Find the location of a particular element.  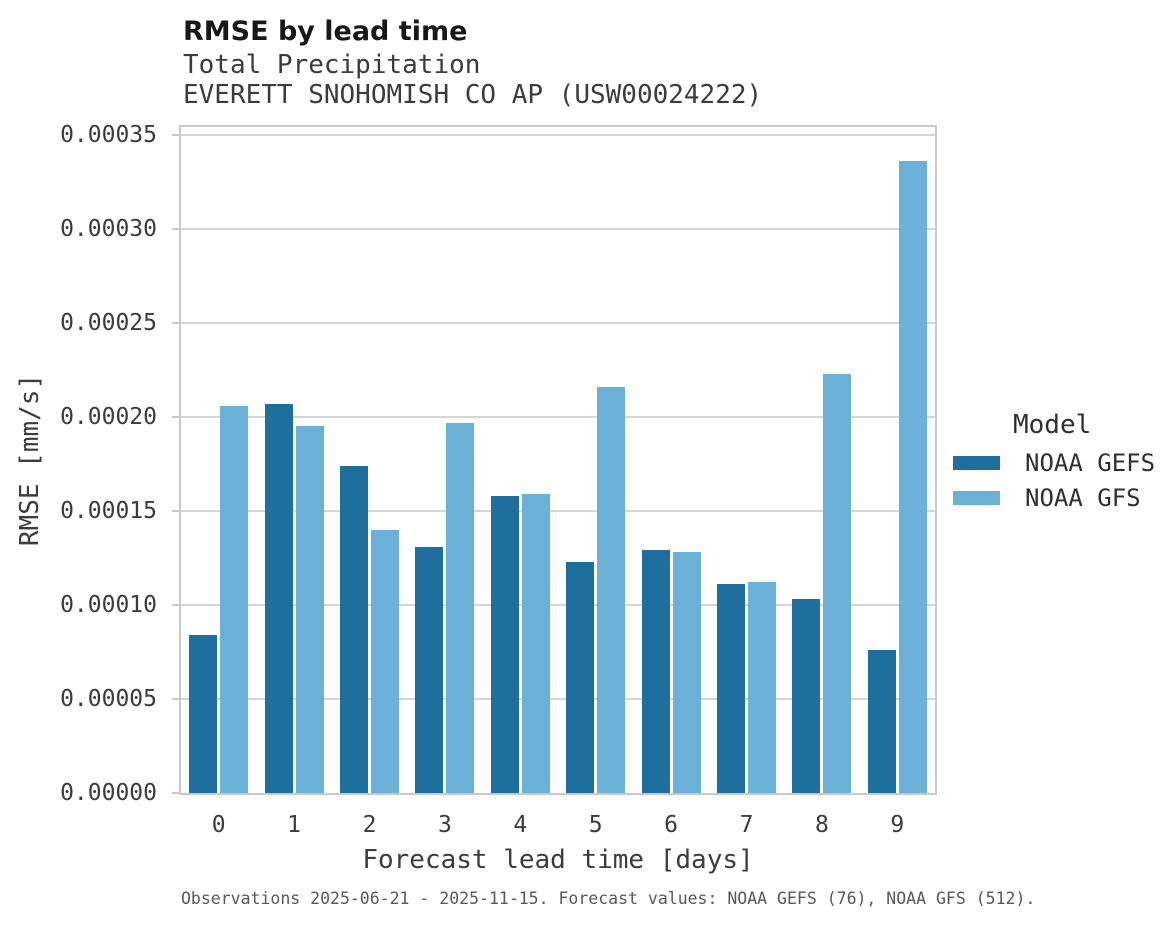

x-tick-label: 2 is located at coordinates (369, 825).